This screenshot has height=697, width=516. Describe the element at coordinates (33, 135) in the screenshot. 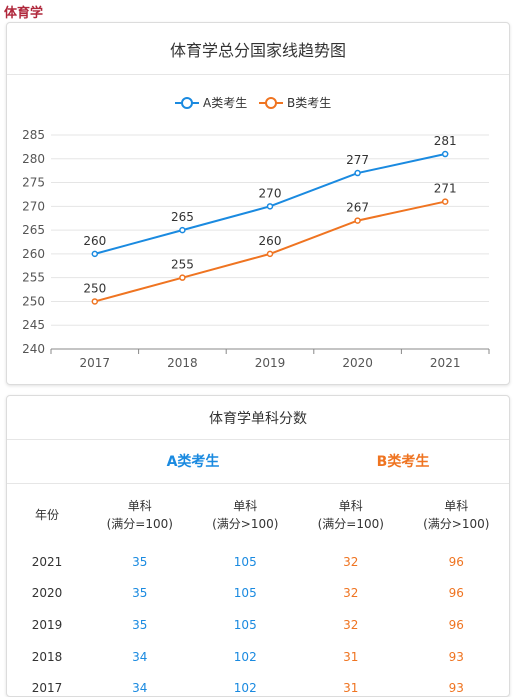

I see `y-tick-label-9: 285` at that location.